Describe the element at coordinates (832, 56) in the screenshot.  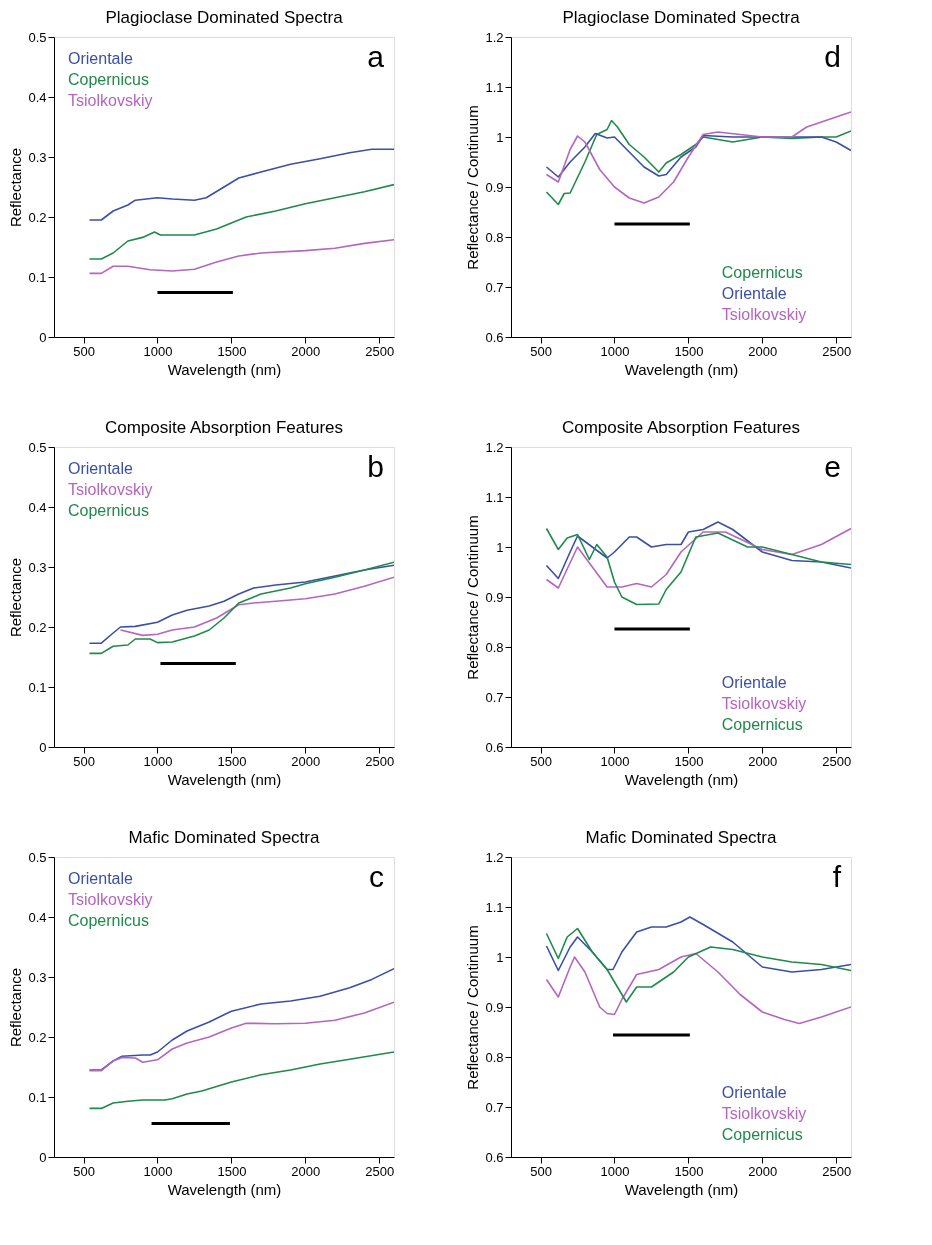
I see `annotation: d` at that location.